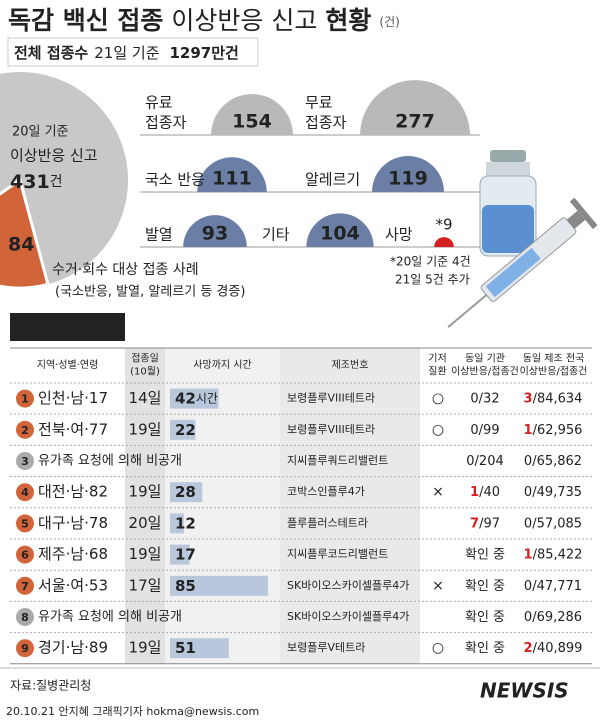  What do you see at coordinates (73, 523) in the screenshot?
I see `person: 대구·남·78` at bounding box center [73, 523].